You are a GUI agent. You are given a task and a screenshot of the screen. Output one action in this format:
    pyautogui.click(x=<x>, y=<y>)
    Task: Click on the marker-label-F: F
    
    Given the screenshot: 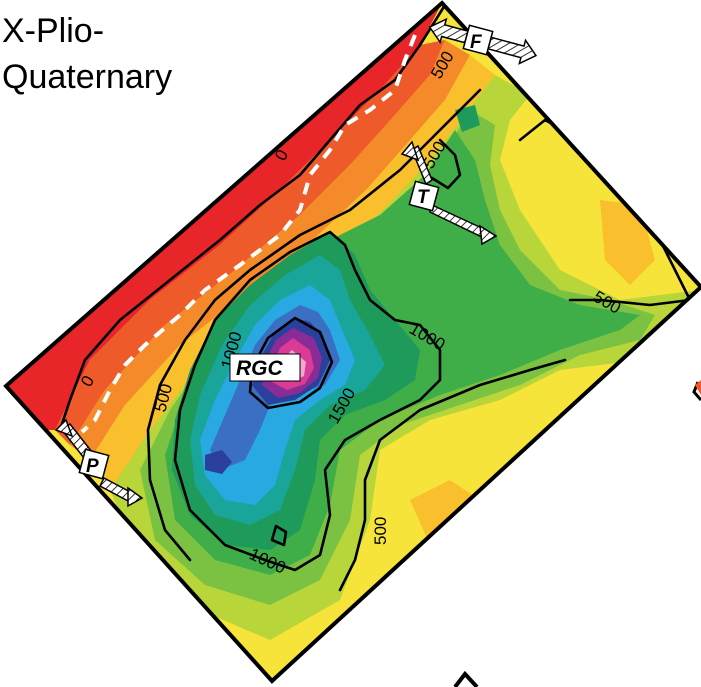 What is the action you would take?
    pyautogui.click(x=476, y=42)
    